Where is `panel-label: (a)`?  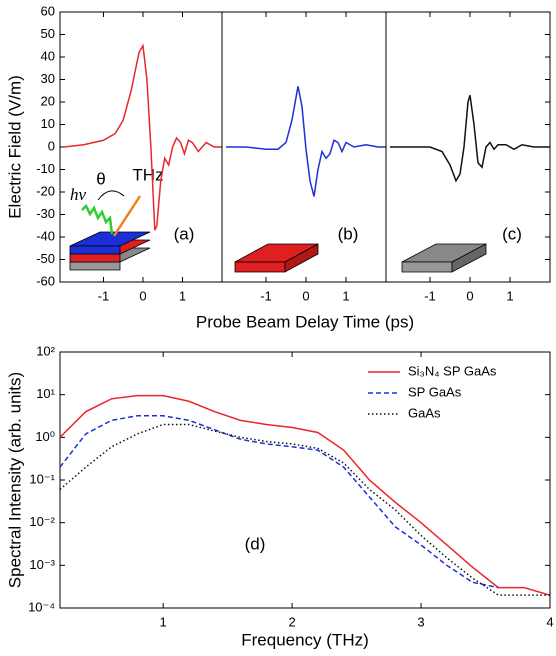
panel-label: (a) is located at coordinates (184, 233).